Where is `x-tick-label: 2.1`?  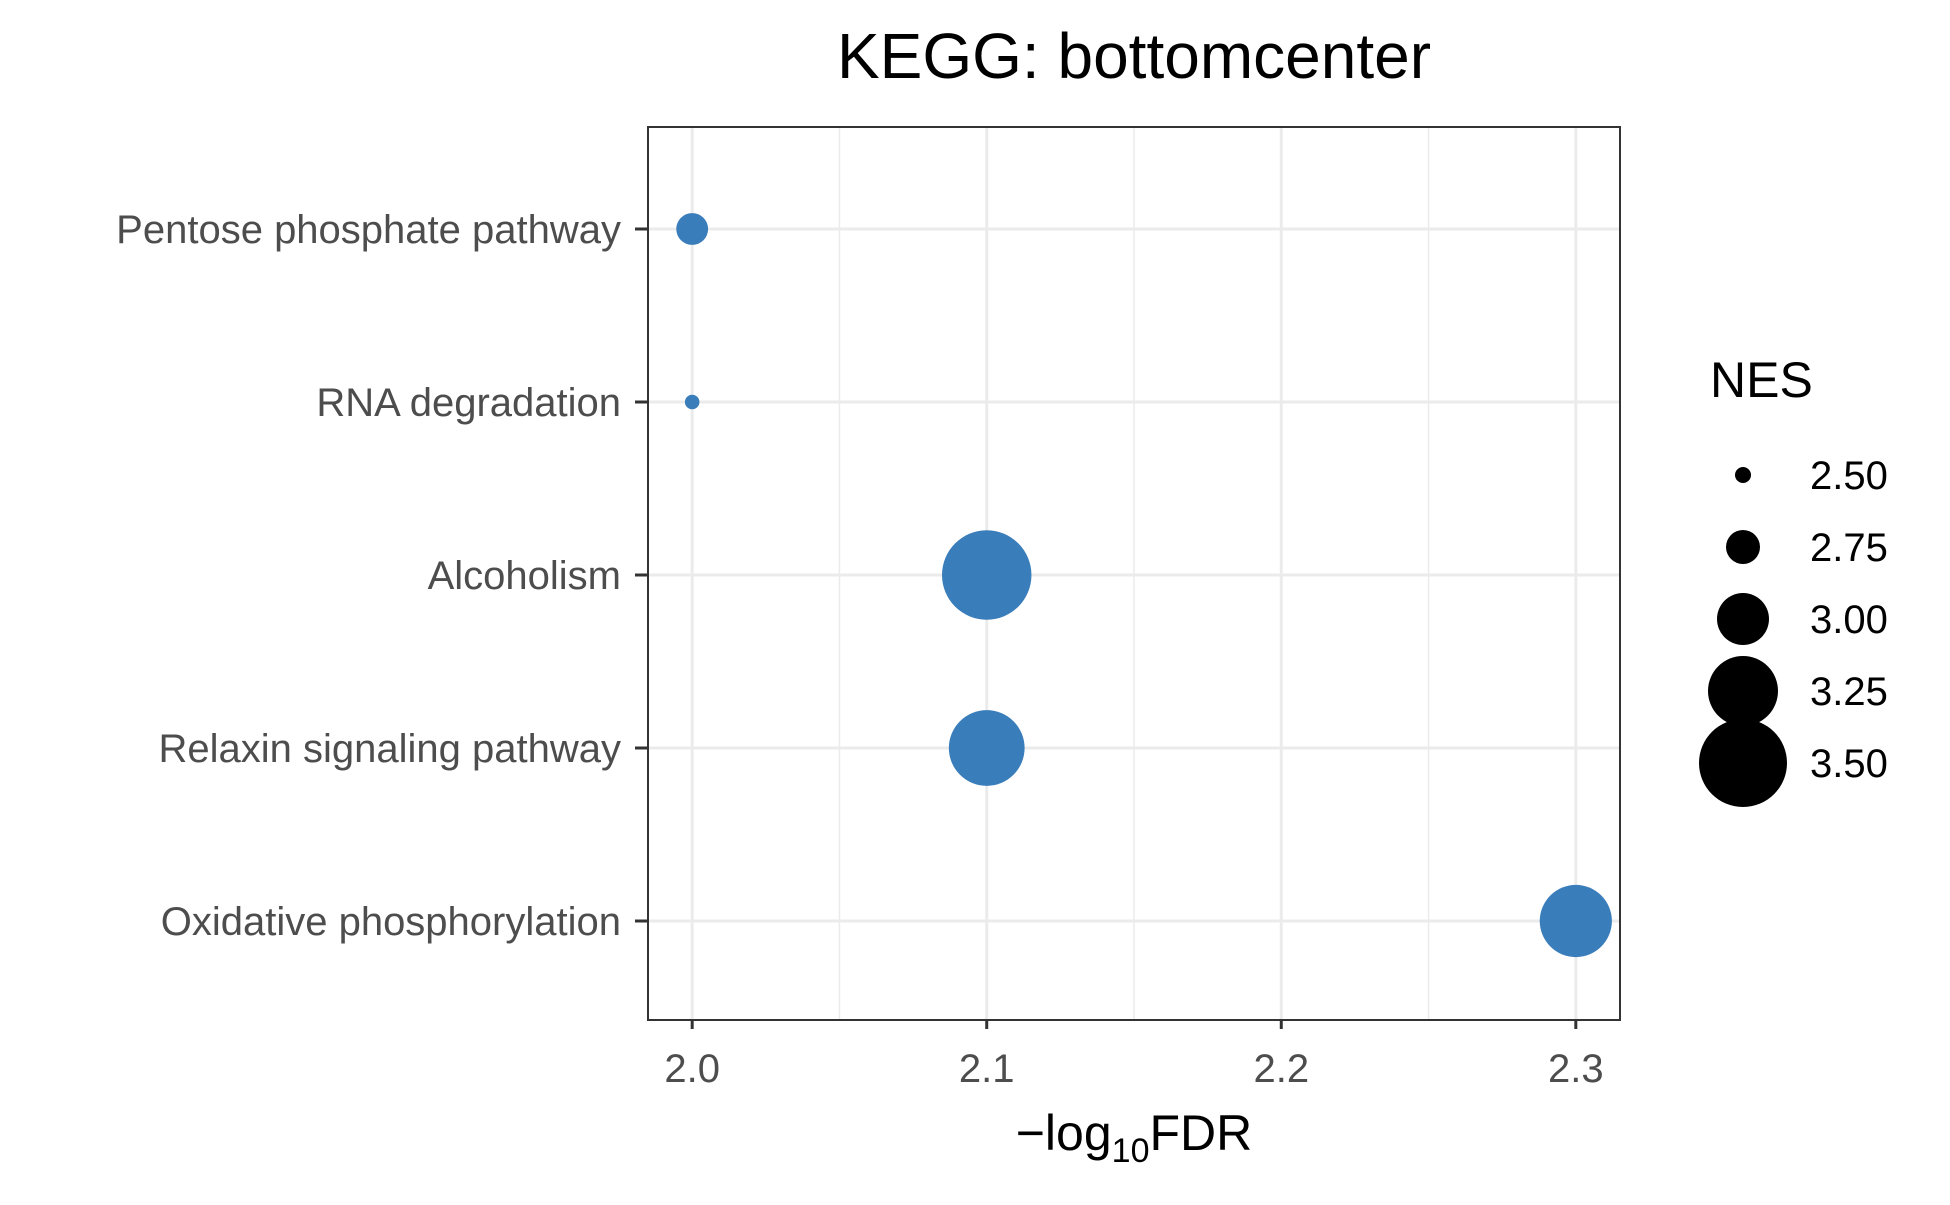
x-tick-label: 2.1 is located at coordinates (987, 1069).